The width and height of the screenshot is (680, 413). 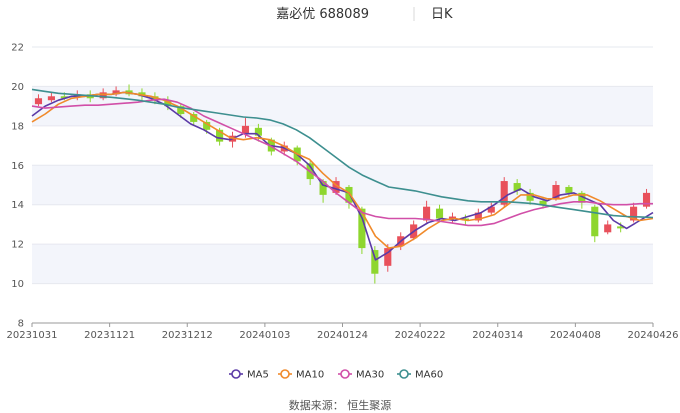 What do you see at coordinates (17, 186) in the screenshot?
I see `y-axis: 8 10 12 14 16 18 20 22` at bounding box center [17, 186].